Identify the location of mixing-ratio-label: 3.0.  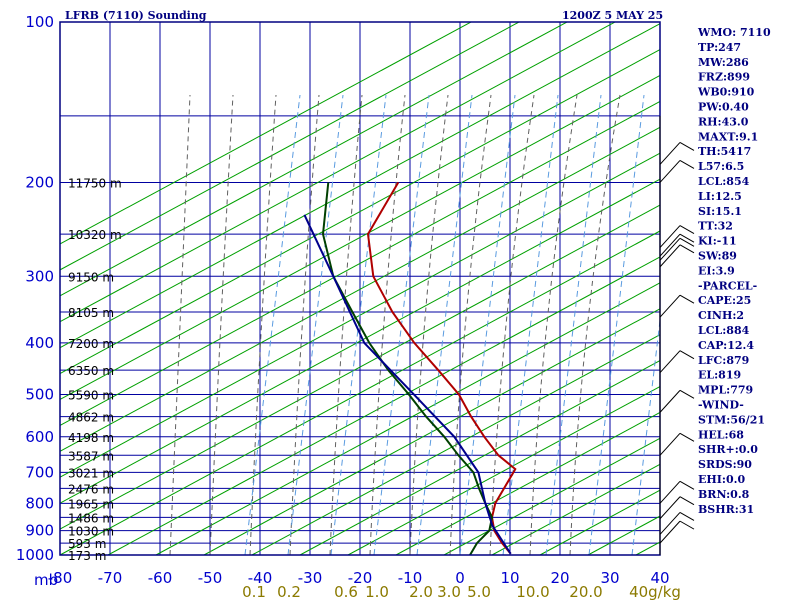
(449, 591).